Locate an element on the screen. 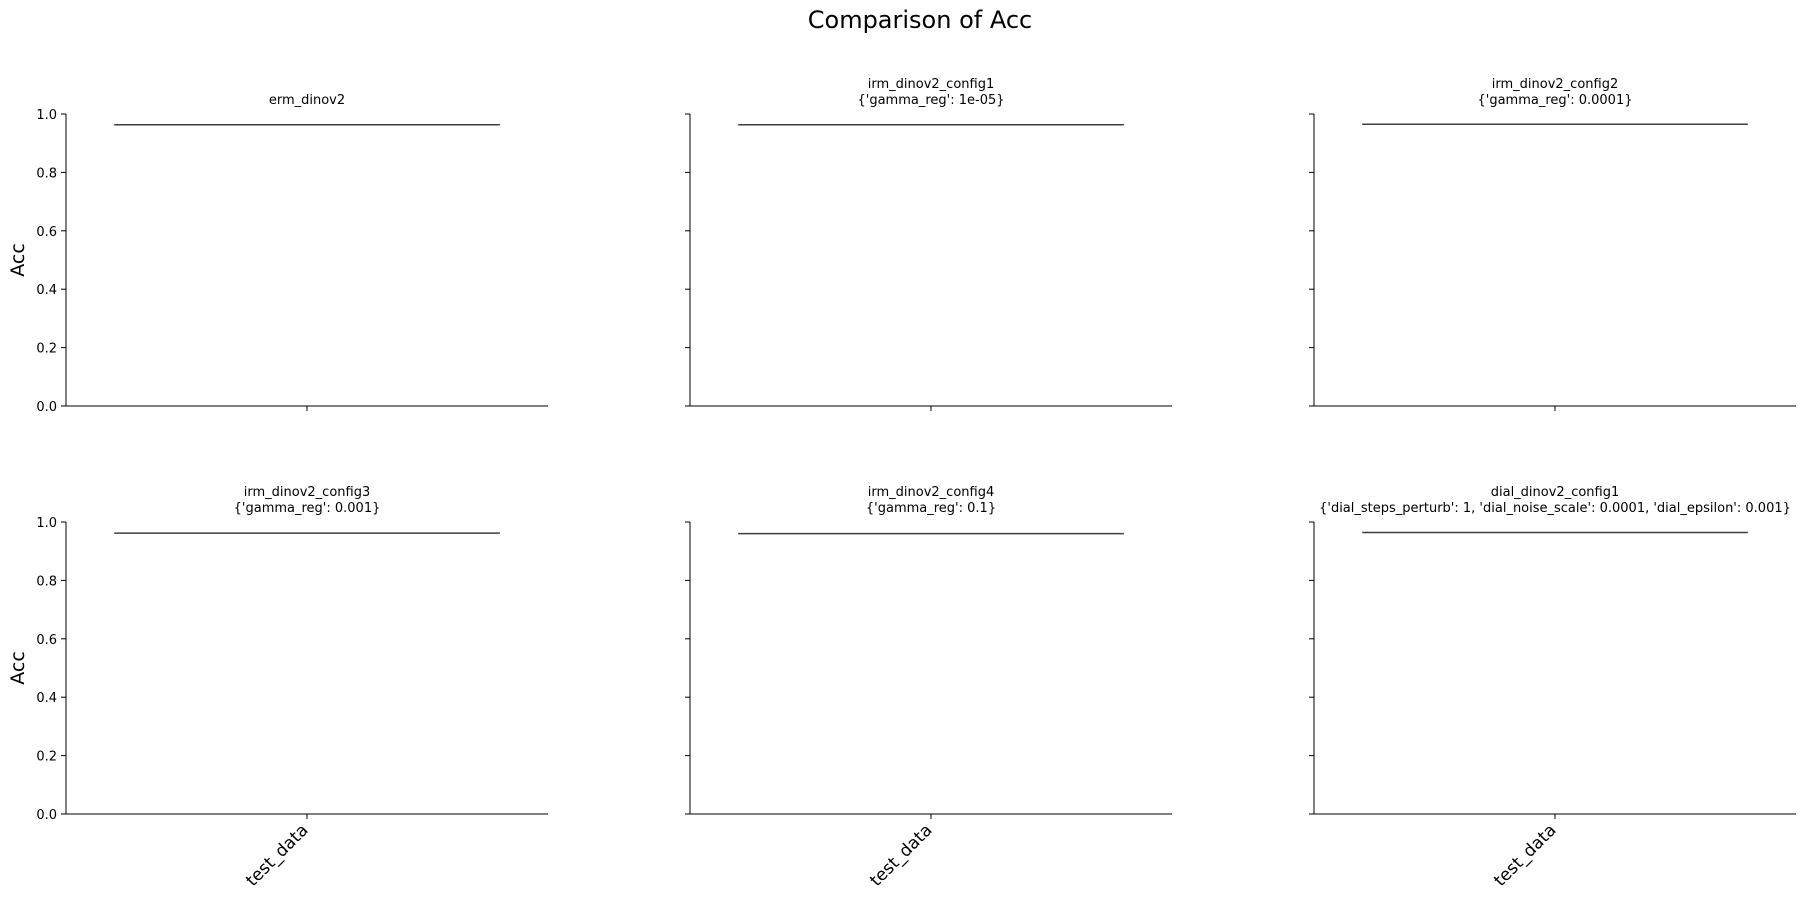 This screenshot has height=898, width=1815. subplot-title: erm_dinov2 is located at coordinates (307, 100).